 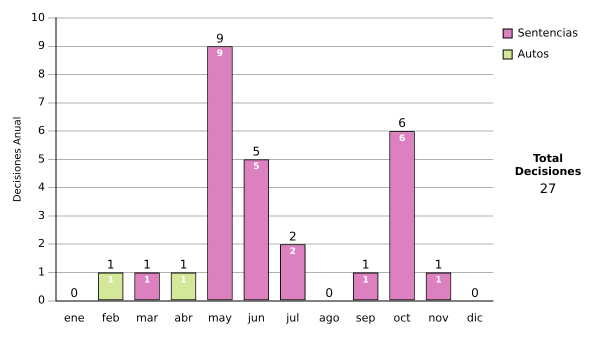 What do you see at coordinates (402, 139) in the screenshot?
I see `data-label: 6` at bounding box center [402, 139].